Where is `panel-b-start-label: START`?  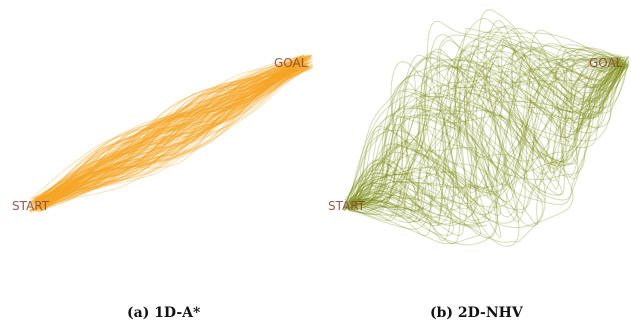
panel-b-start-label: START is located at coordinates (347, 206).